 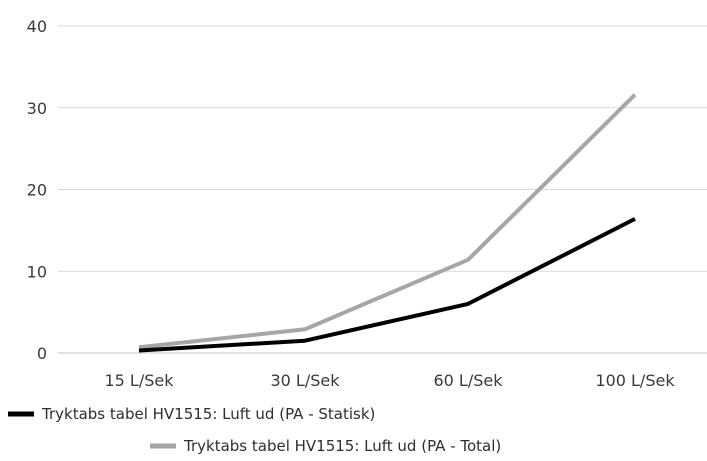 I want to click on x-axis: 15 L/Sek 30 L/Sek 60 L/Sek 100 L/Sek, so click(x=389, y=380).